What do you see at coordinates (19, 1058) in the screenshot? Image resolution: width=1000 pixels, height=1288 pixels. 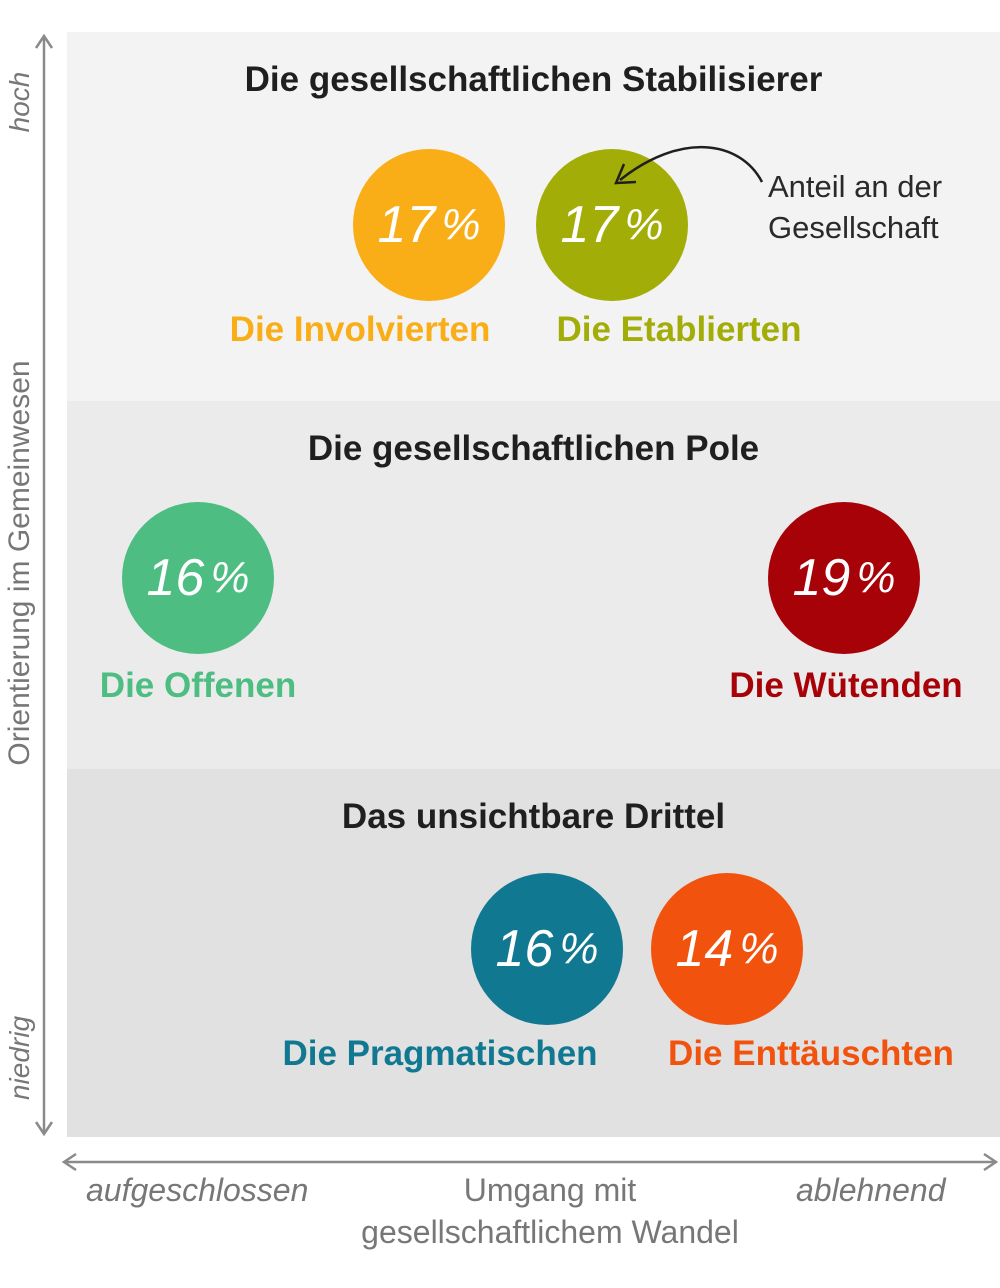 I see `y-axis-low-label: niedrig` at bounding box center [19, 1058].